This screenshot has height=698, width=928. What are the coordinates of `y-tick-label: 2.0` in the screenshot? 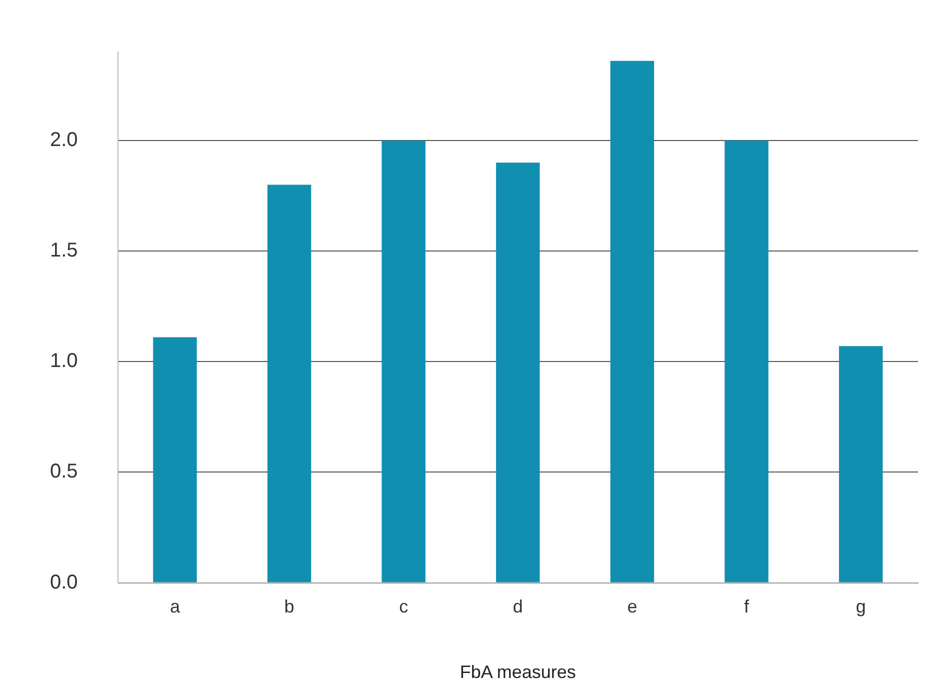 It's located at (64, 139).